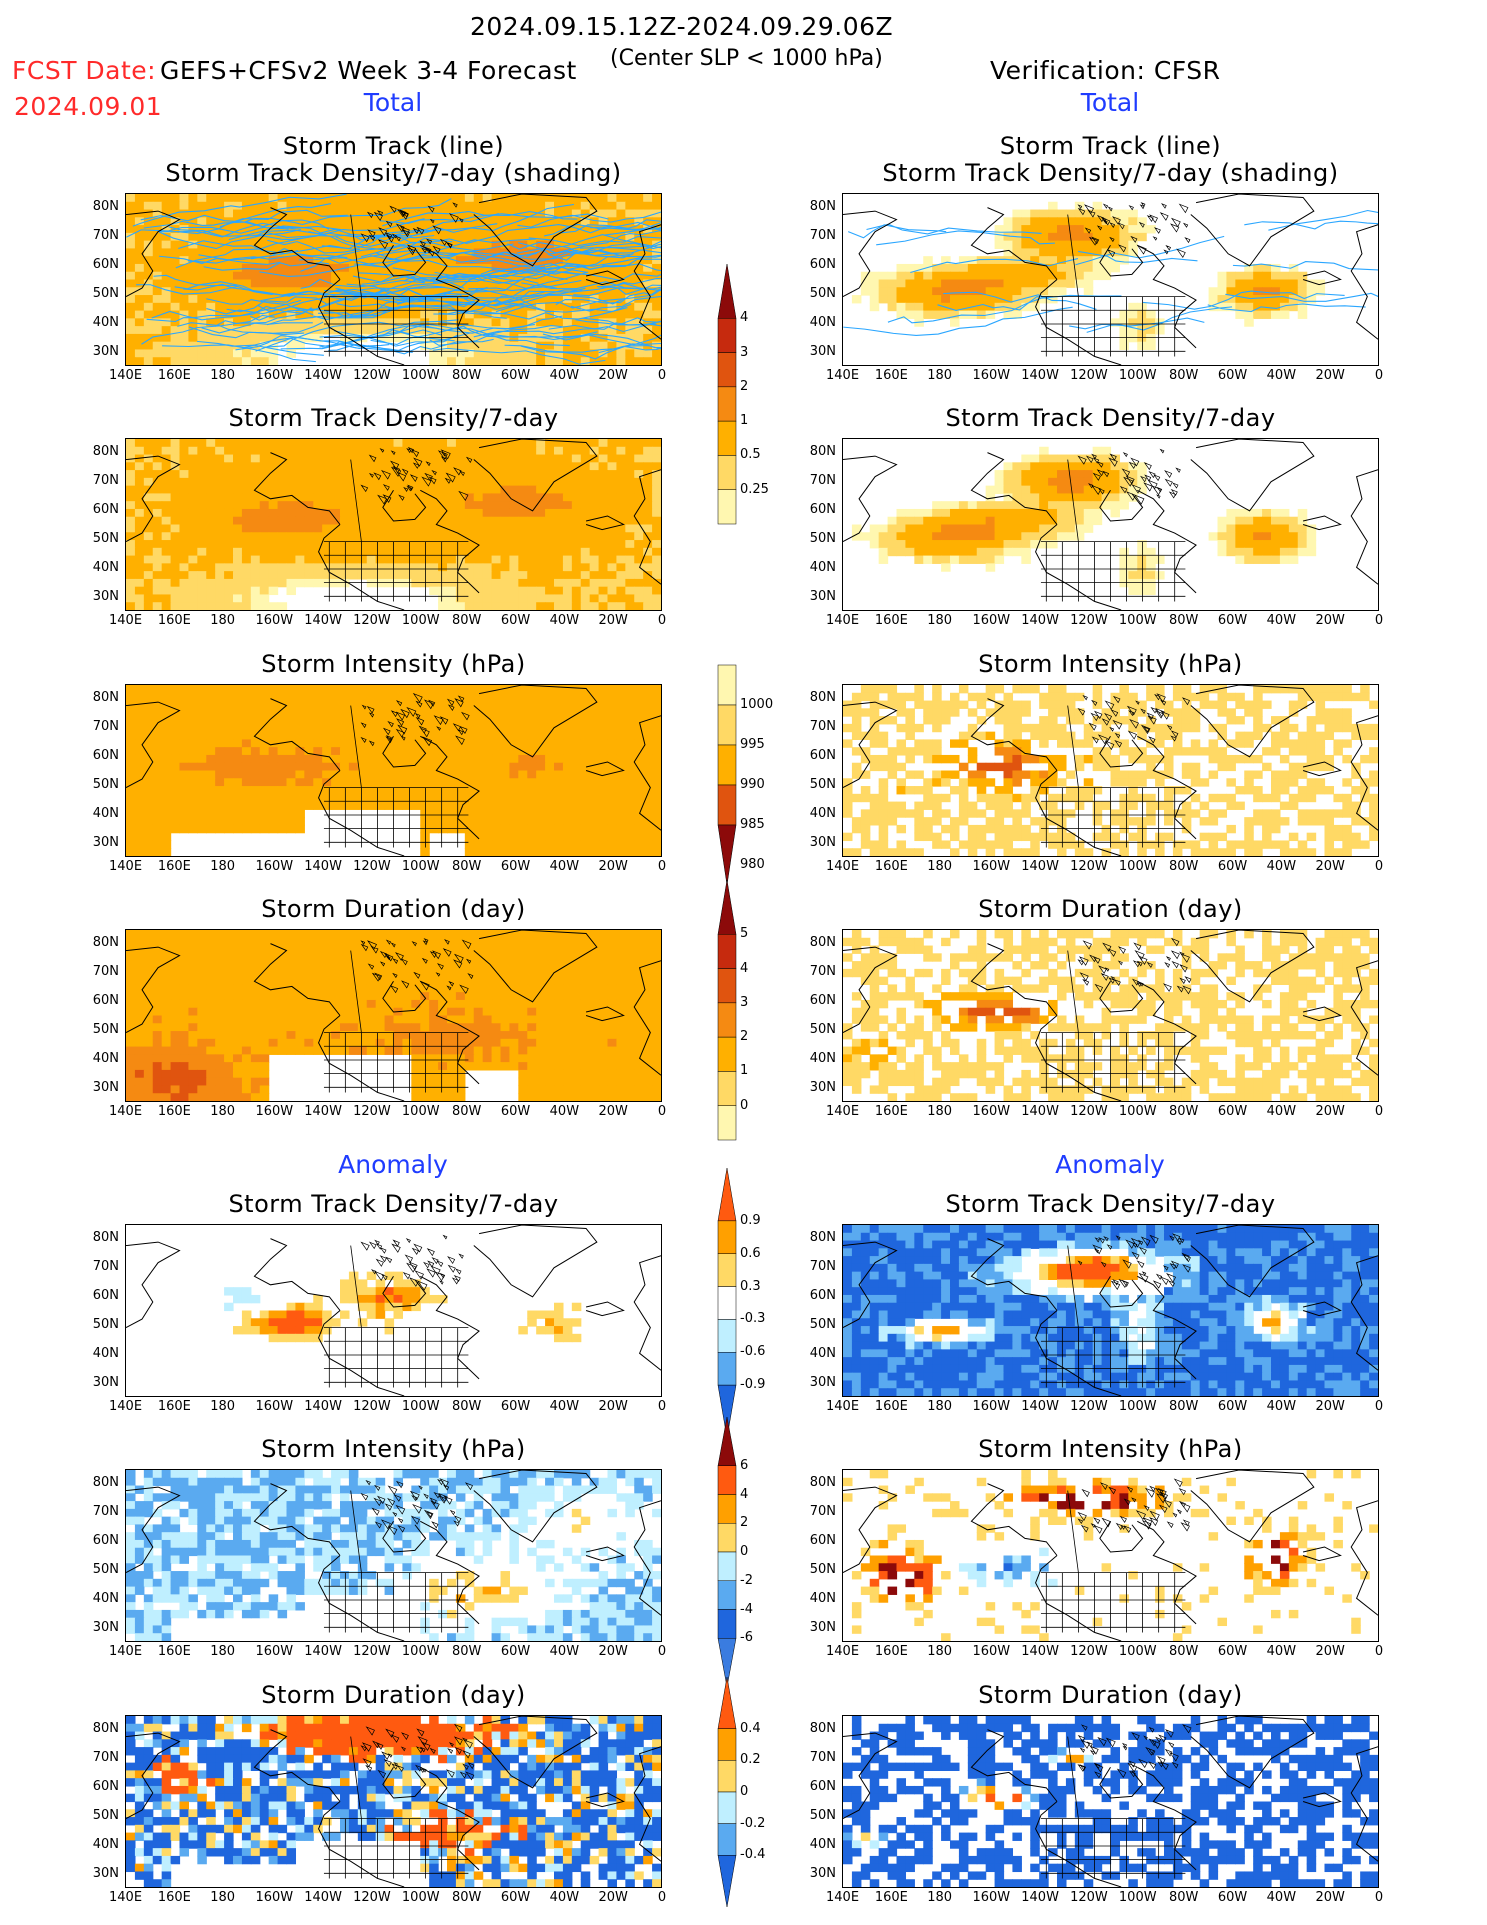  I want to click on lon-tick-label: 40W, so click(564, 375).